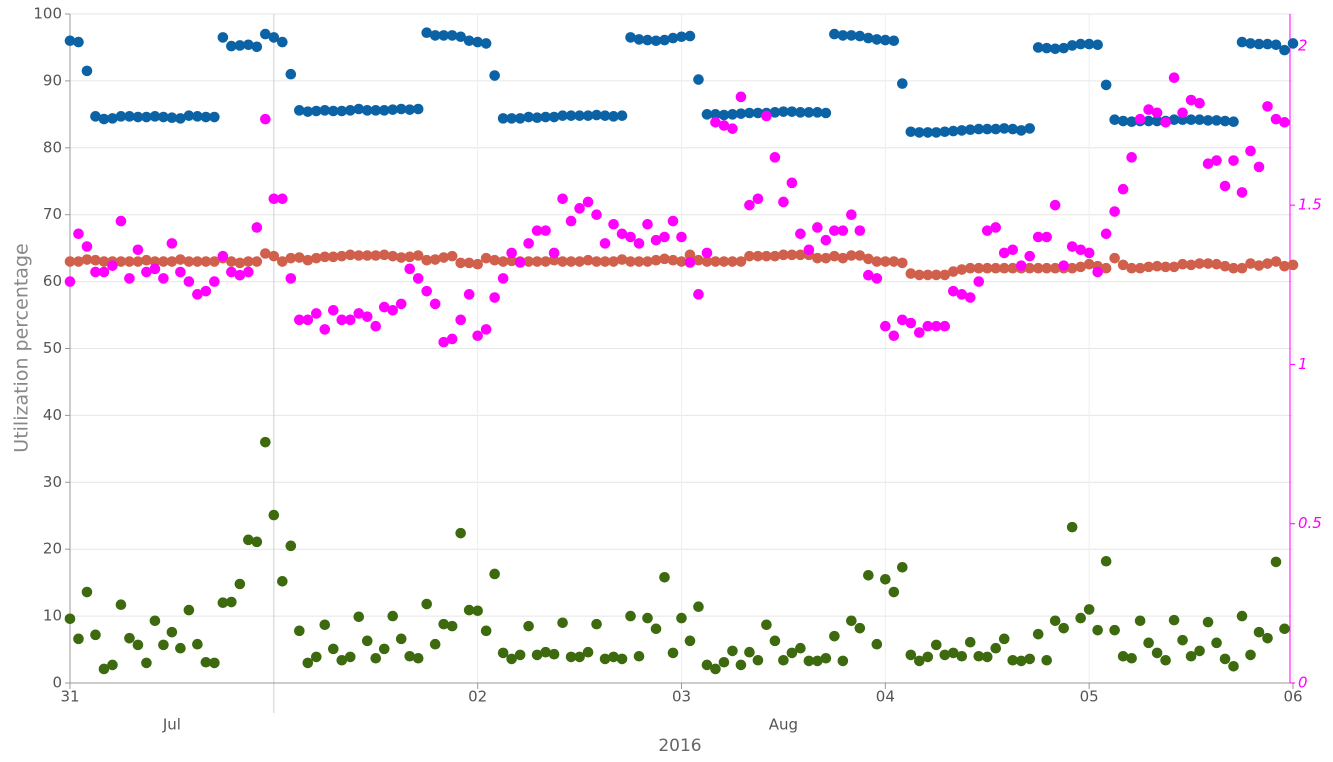 The image size is (1333, 762). What do you see at coordinates (171, 725) in the screenshot?
I see `month-label: Jul` at bounding box center [171, 725].